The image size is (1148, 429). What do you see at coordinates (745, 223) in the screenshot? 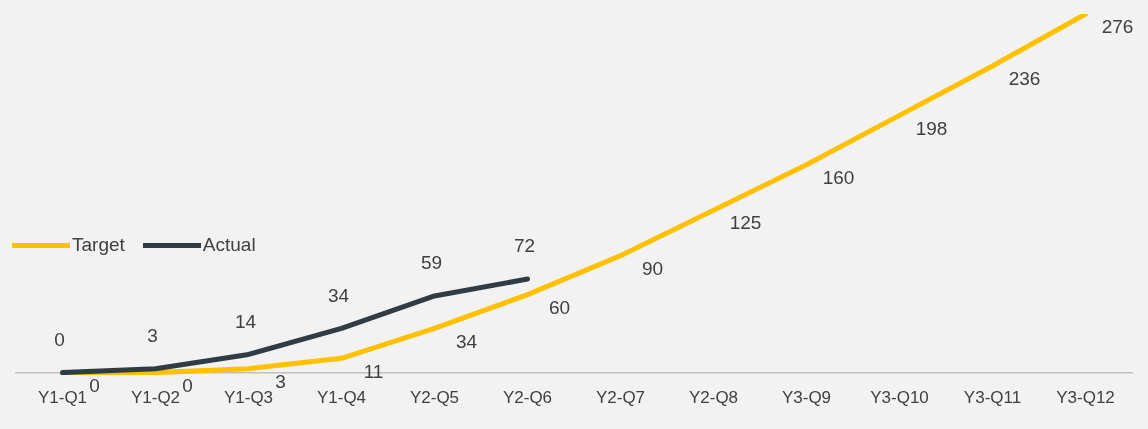
I see `data-label: 125` at bounding box center [745, 223].